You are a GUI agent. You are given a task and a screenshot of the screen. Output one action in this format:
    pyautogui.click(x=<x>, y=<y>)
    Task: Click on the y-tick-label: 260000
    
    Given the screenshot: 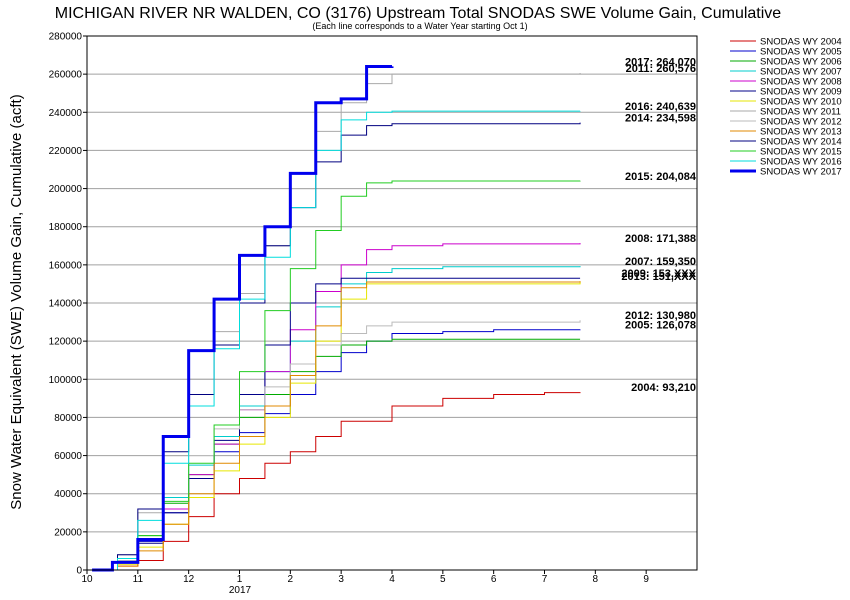 What is the action you would take?
    pyautogui.click(x=66, y=75)
    